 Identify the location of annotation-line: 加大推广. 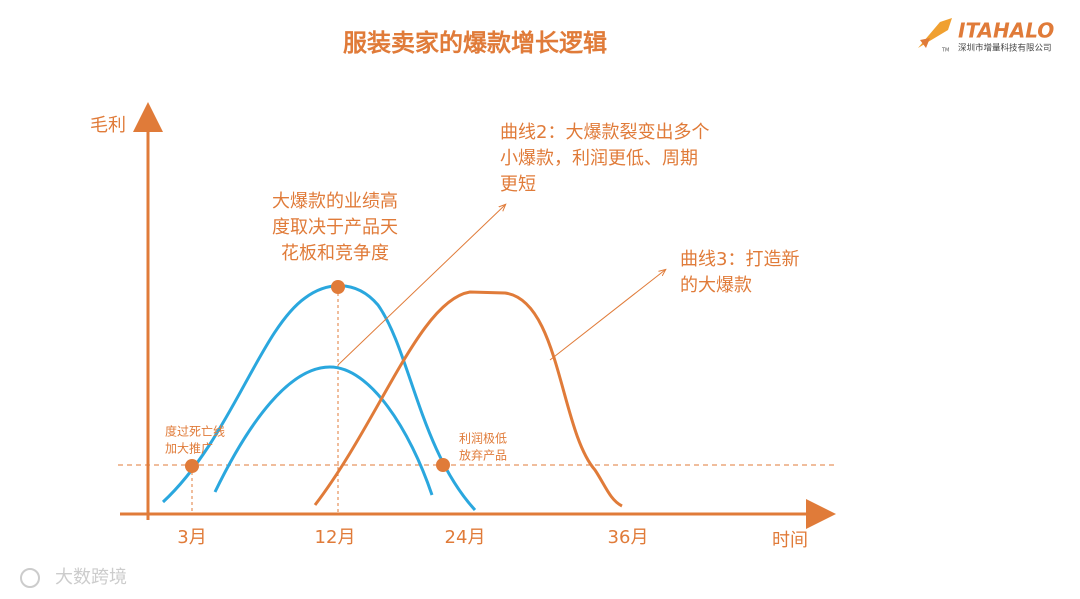
(189, 449).